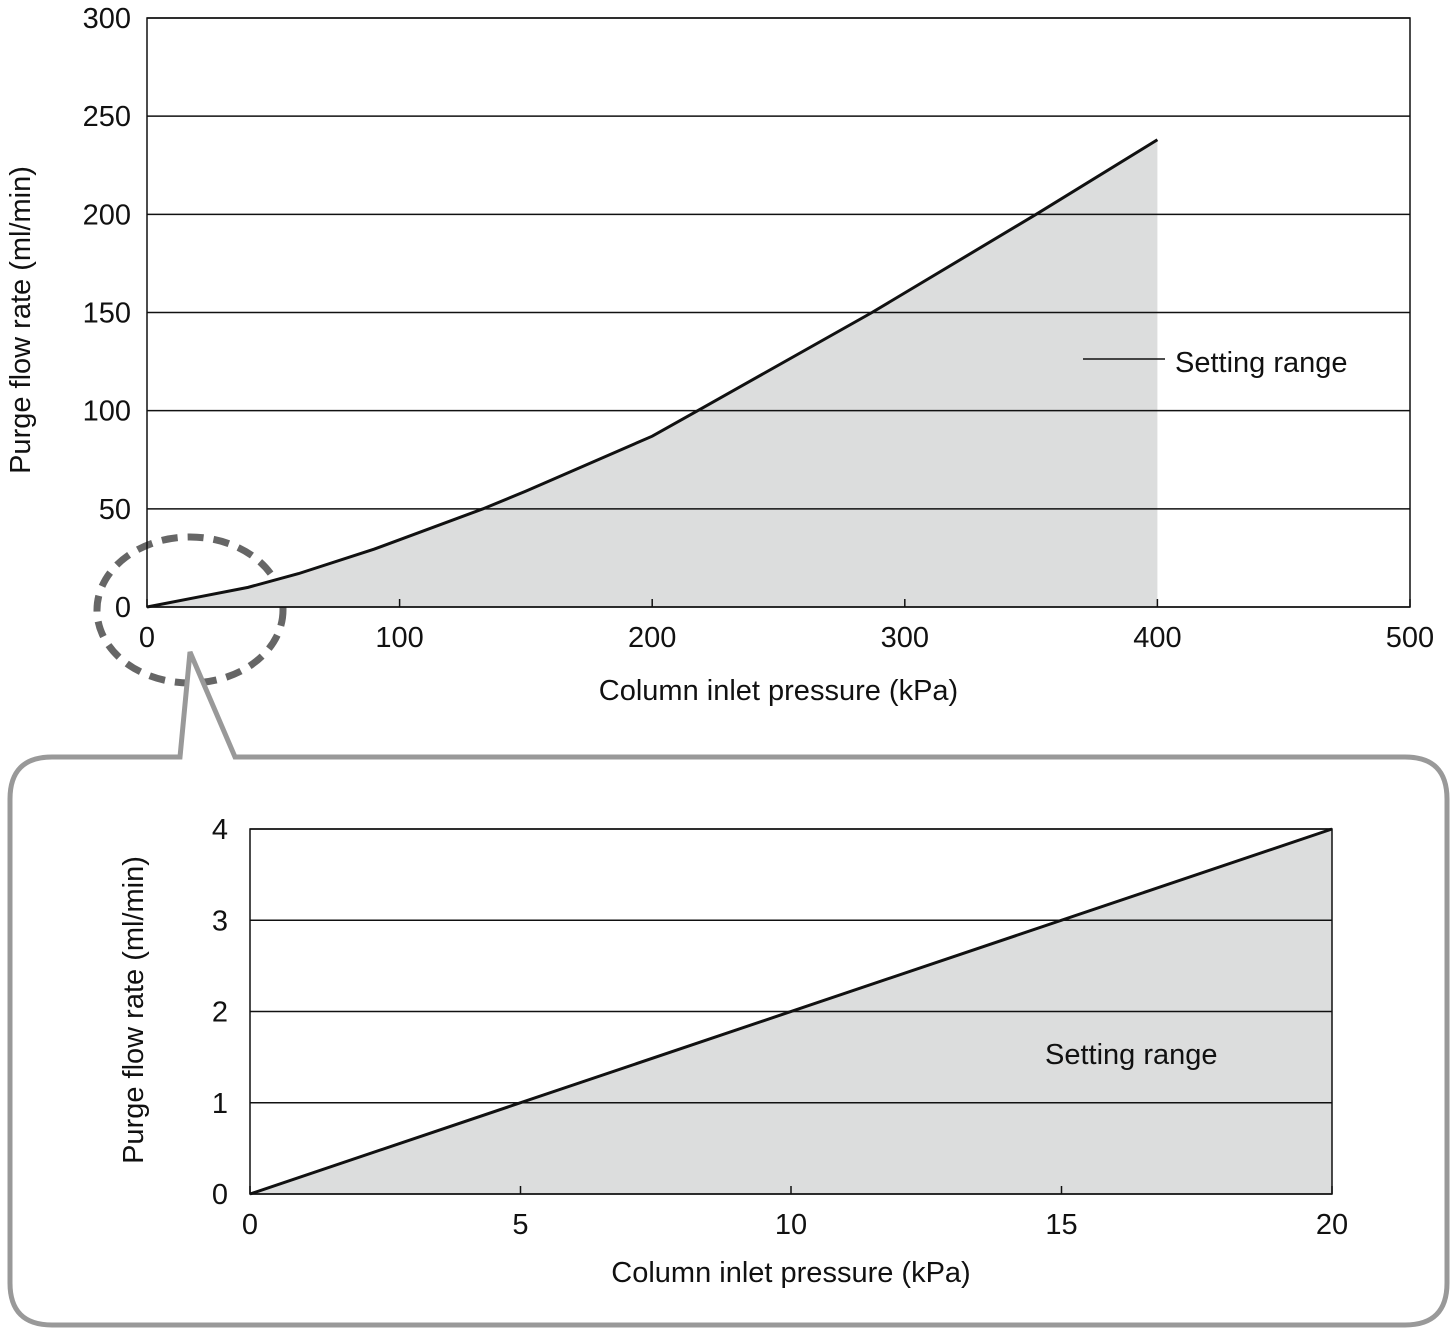 The image size is (1452, 1328). Describe the element at coordinates (107, 215) in the screenshot. I see `y-tick-label: 200` at that location.